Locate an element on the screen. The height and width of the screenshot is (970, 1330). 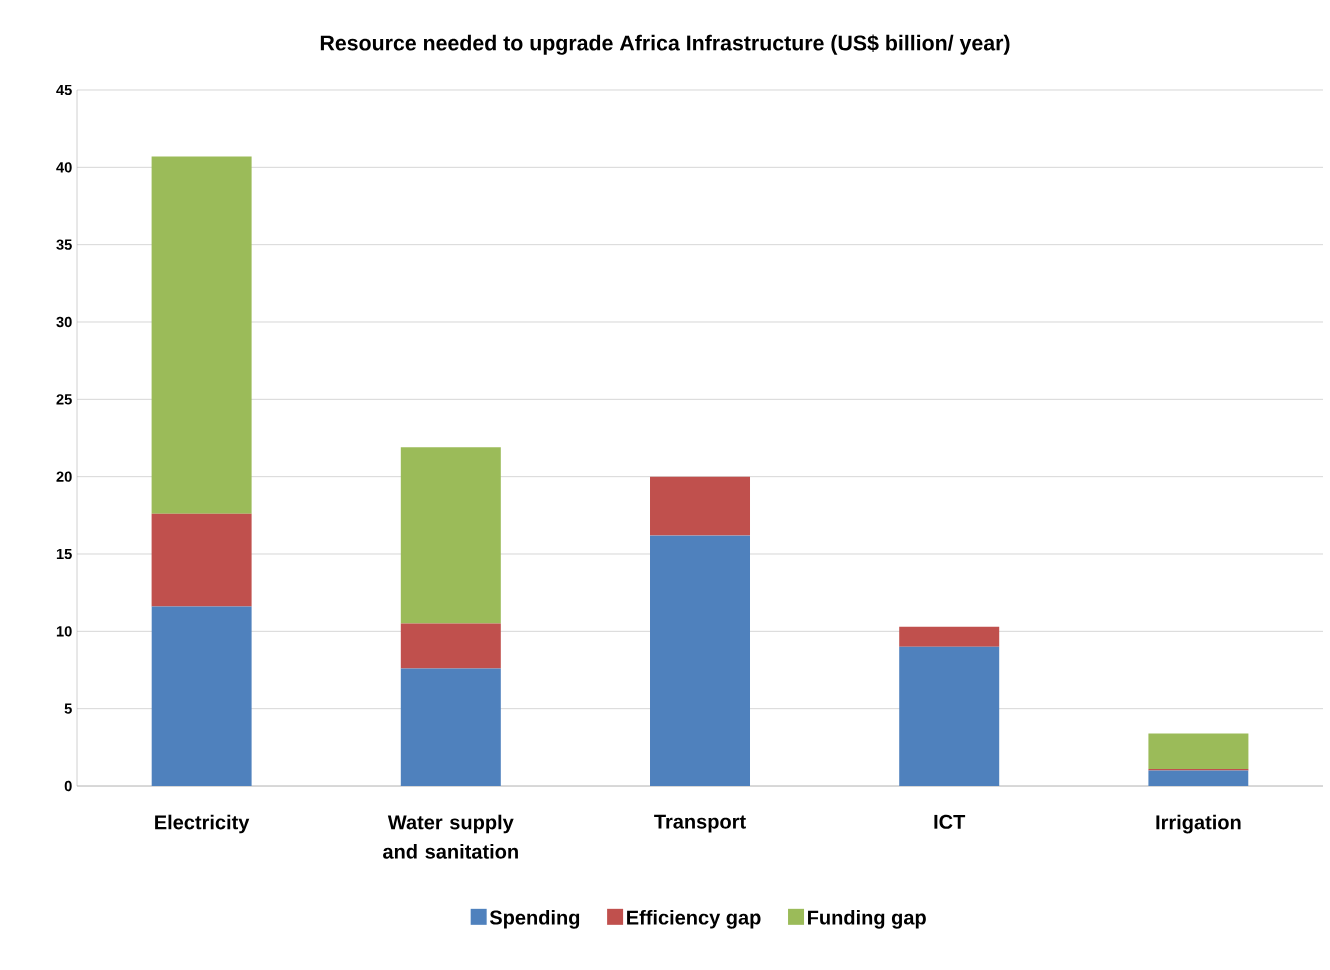
y-tick-label: 5 is located at coordinates (68, 708).